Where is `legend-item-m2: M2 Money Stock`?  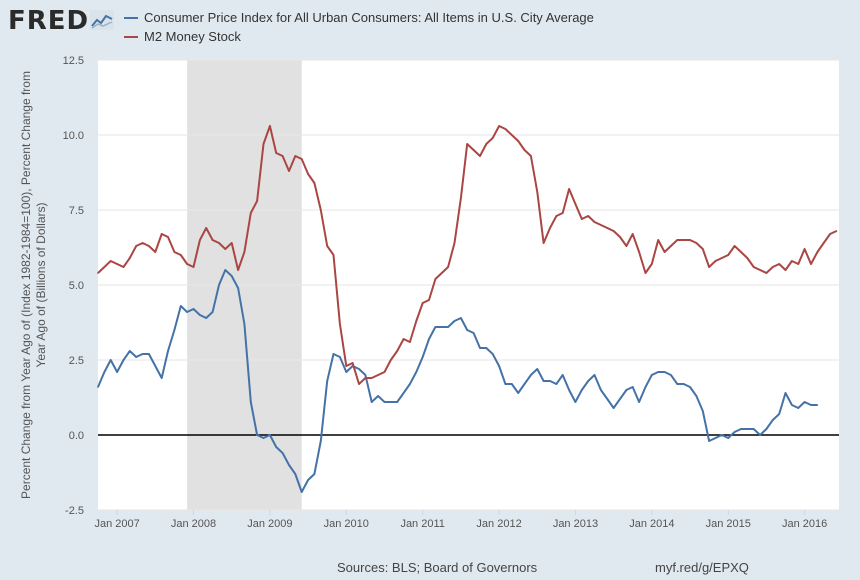 legend-item-m2: M2 Money Stock is located at coordinates (182, 36).